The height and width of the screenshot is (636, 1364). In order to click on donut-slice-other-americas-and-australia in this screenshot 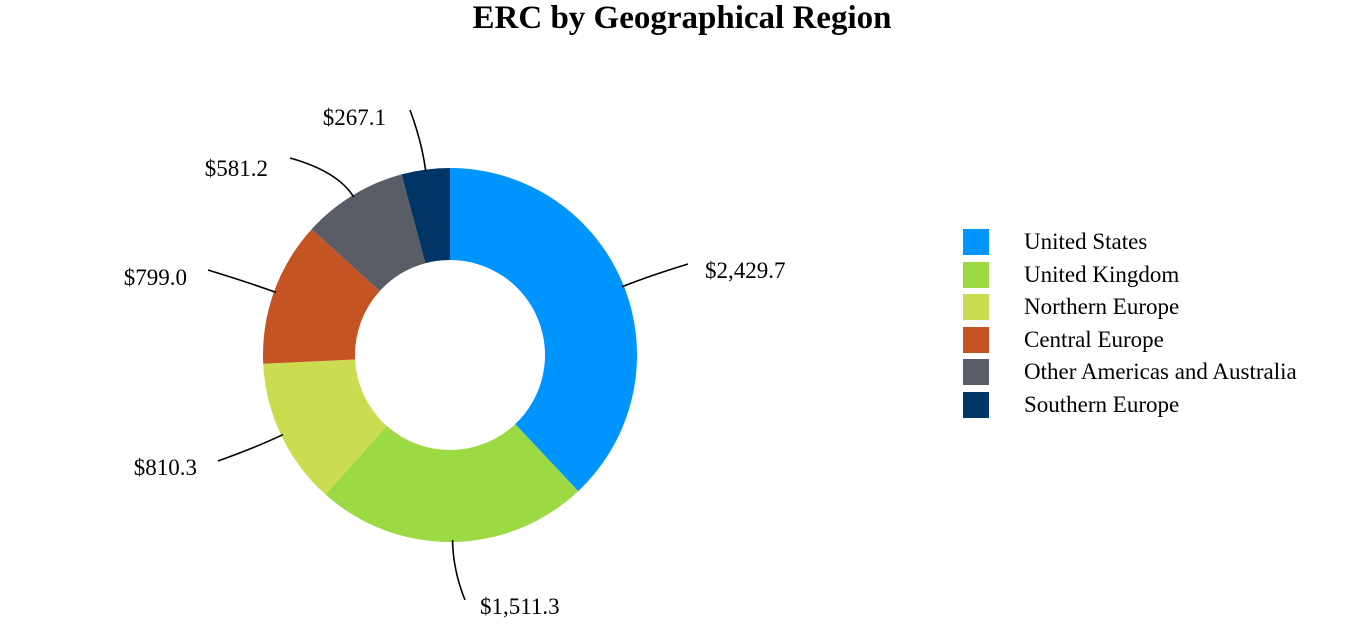, I will do `click(368, 233)`.